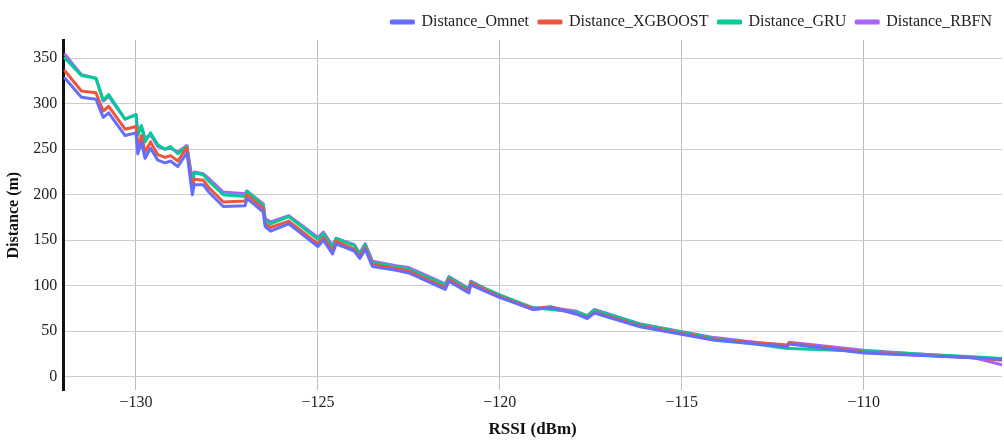 This screenshot has width=1004, height=444. What do you see at coordinates (797, 21) in the screenshot?
I see `legend-label: Distance_GRU` at bounding box center [797, 21].